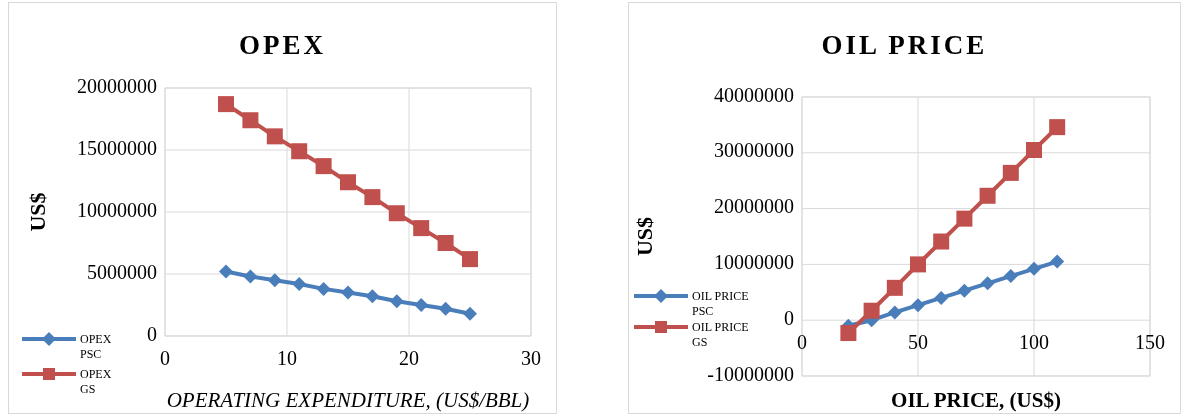  I want to click on y-tick-label: 15000000, so click(117, 147).